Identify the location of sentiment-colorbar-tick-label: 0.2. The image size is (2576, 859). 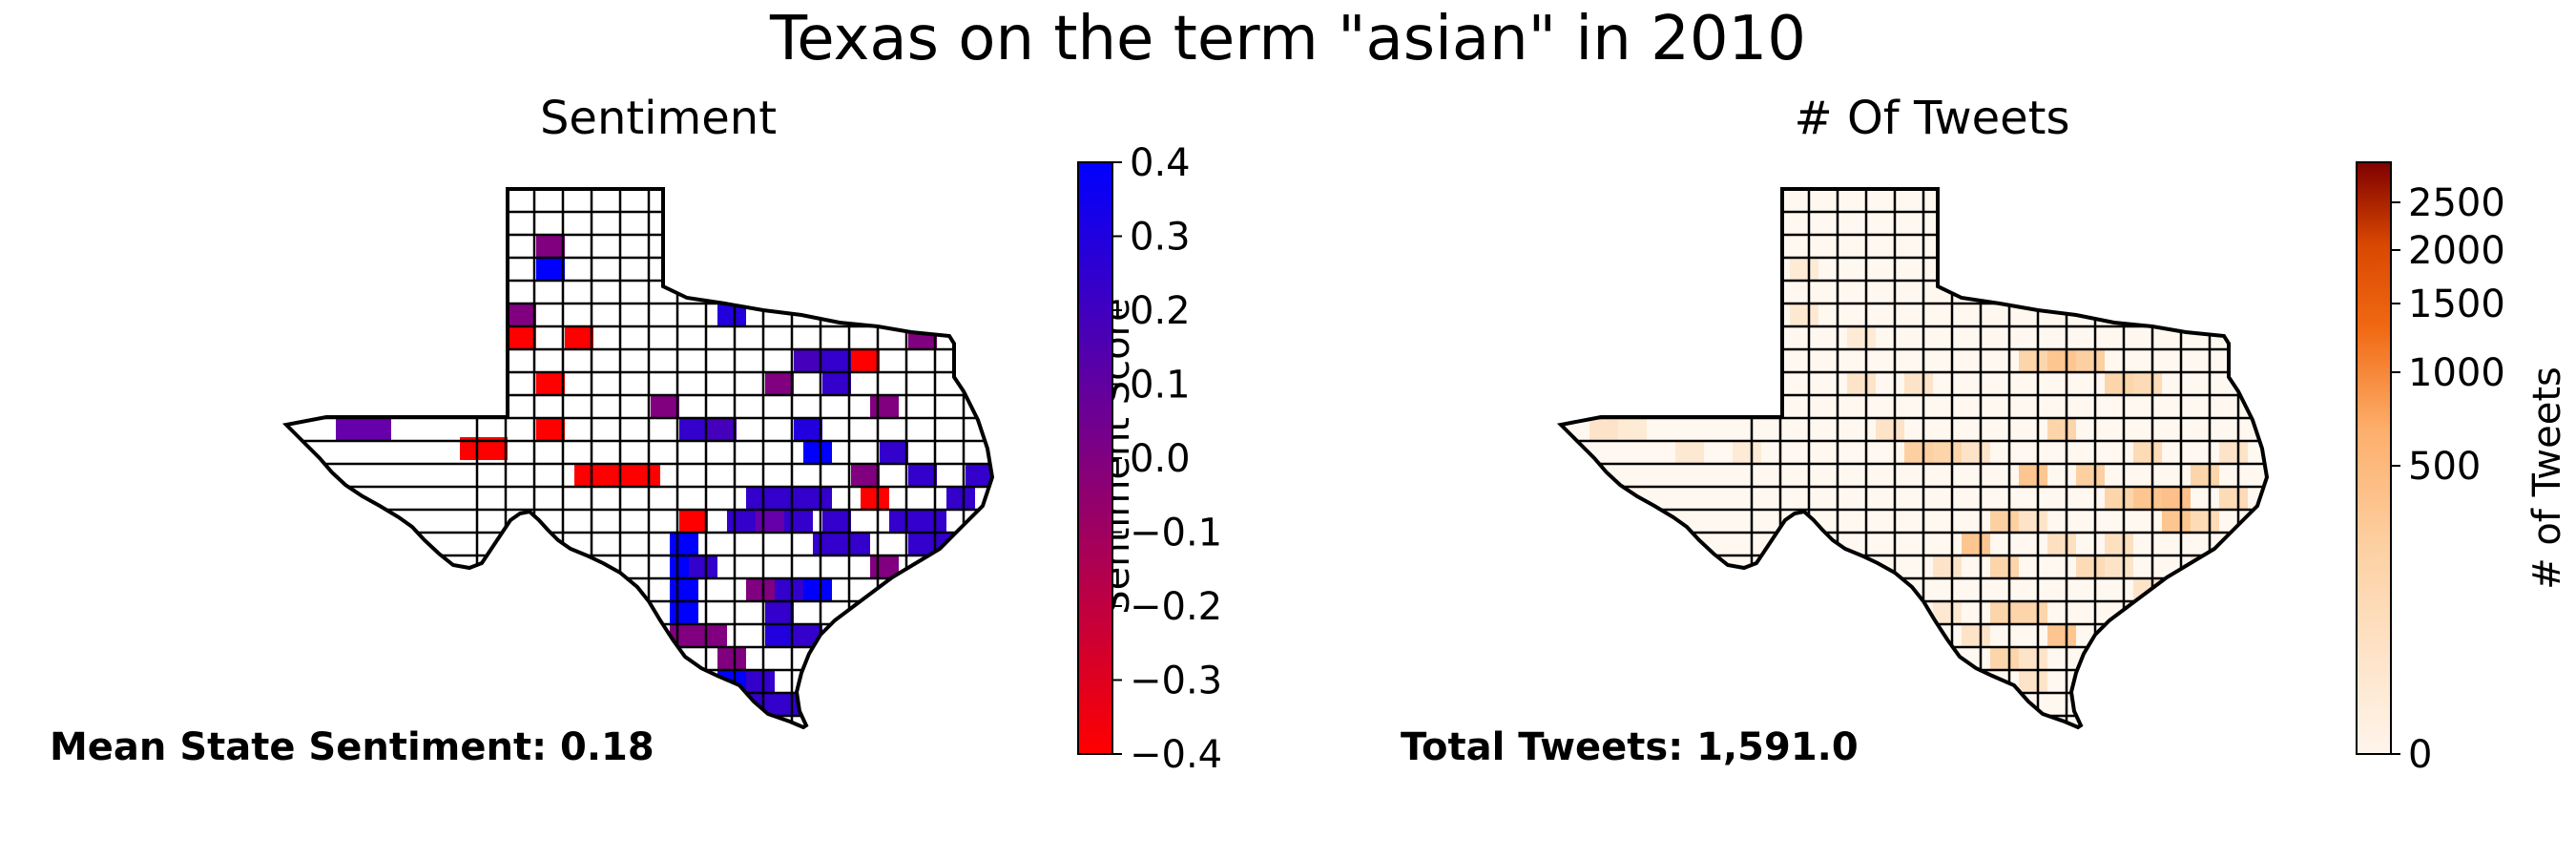
(1160, 311).